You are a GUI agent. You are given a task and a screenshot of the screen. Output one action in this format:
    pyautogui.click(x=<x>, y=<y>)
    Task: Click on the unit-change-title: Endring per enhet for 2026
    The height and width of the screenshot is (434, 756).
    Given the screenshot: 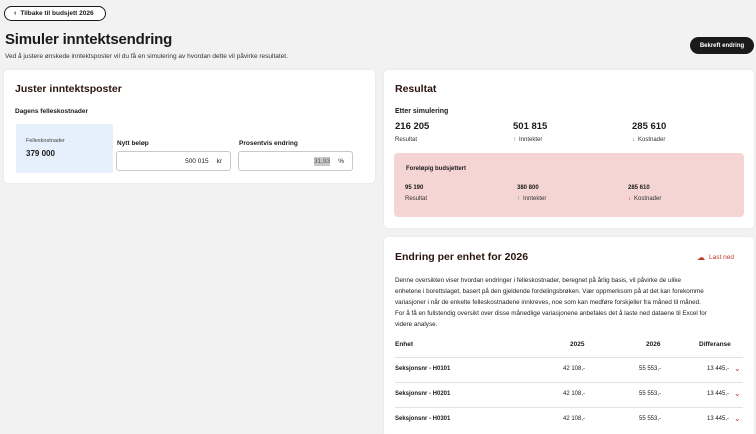 What is the action you would take?
    pyautogui.click(x=462, y=257)
    